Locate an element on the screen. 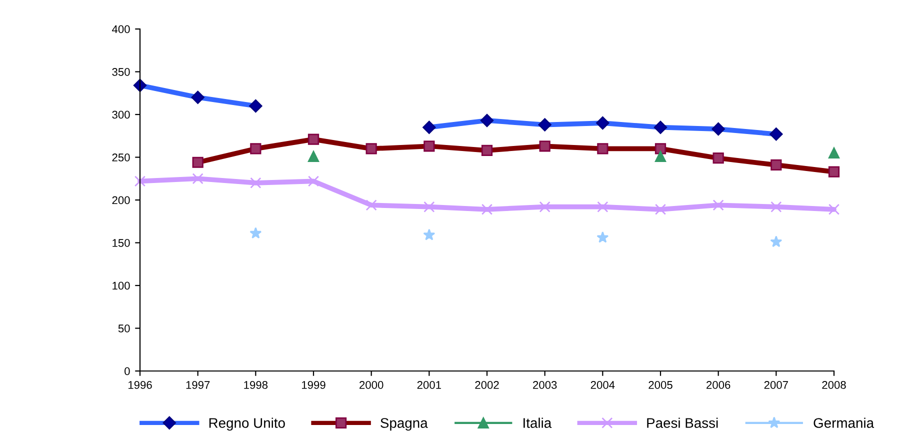  x-tick-label: 2003 is located at coordinates (545, 385).